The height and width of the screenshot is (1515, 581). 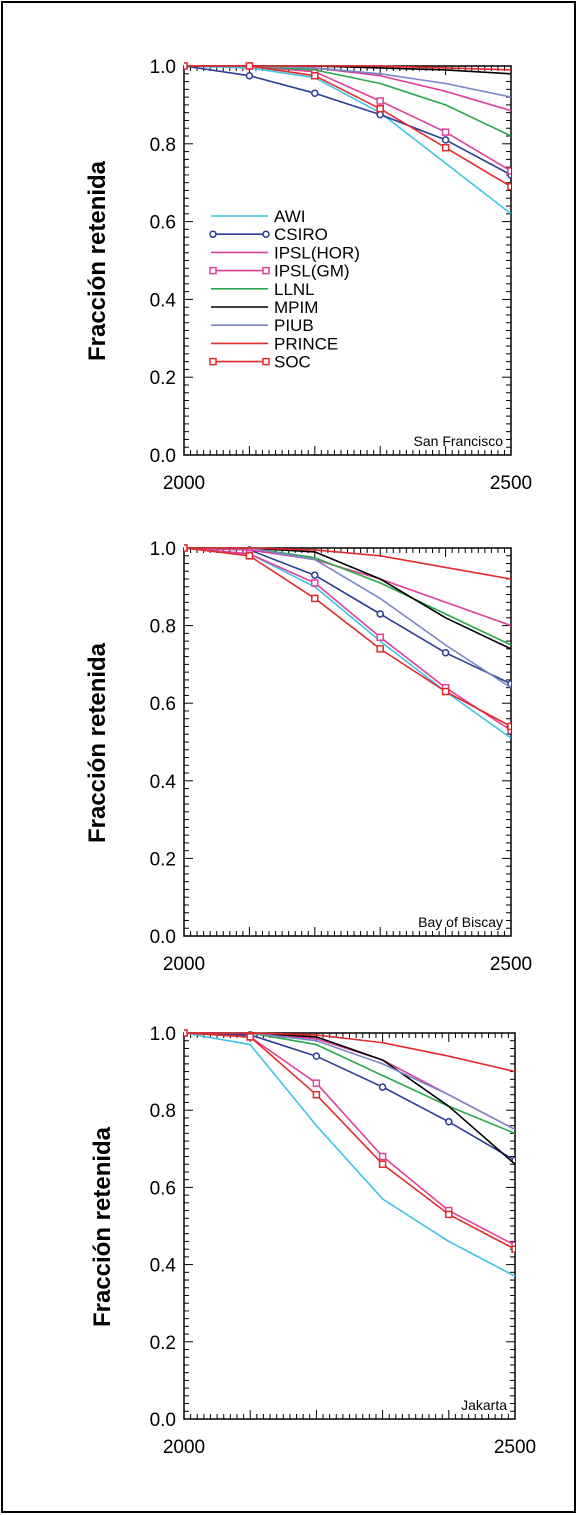 What do you see at coordinates (294, 289) in the screenshot?
I see `legend-entry: LLNL` at bounding box center [294, 289].